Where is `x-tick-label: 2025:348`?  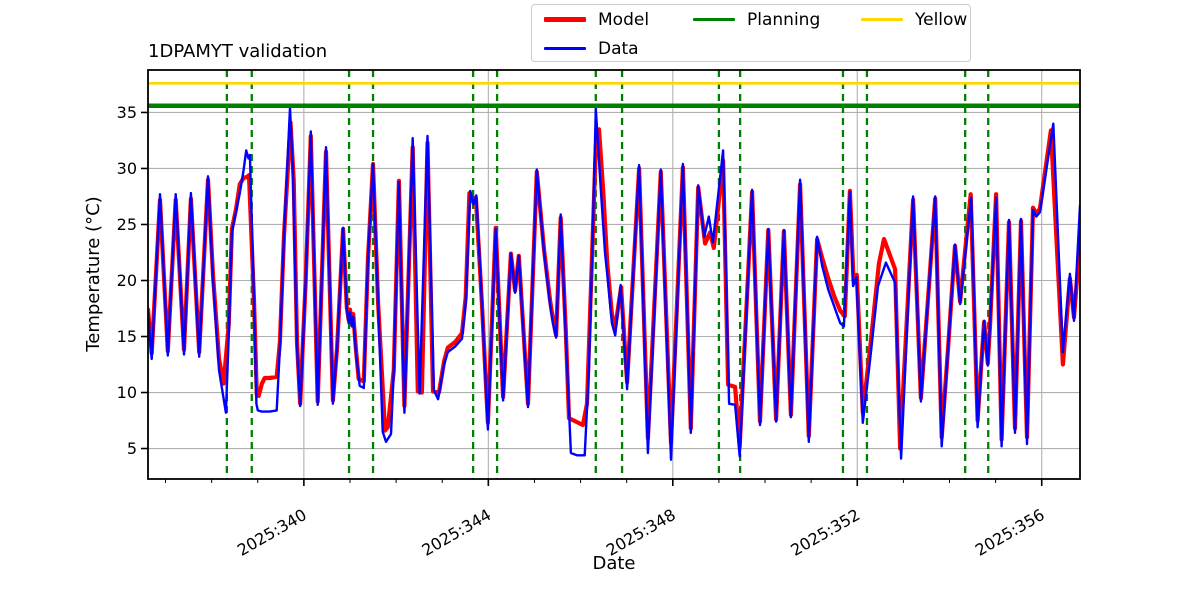
x-tick-label: 2025:348 is located at coordinates (641, 532).